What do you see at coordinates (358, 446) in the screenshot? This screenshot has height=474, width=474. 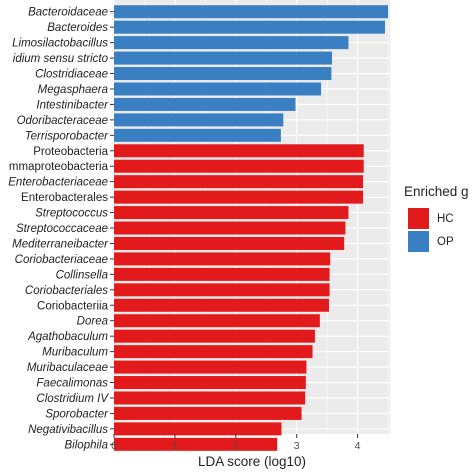 I see `x-tick-label: 4` at bounding box center [358, 446].